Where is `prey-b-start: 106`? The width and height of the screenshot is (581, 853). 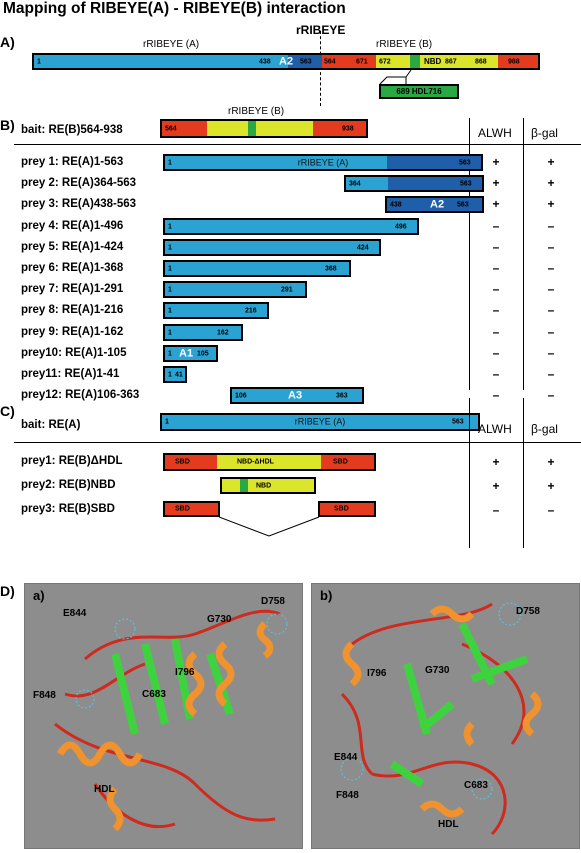
prey-b-start: 106 is located at coordinates (241, 395).